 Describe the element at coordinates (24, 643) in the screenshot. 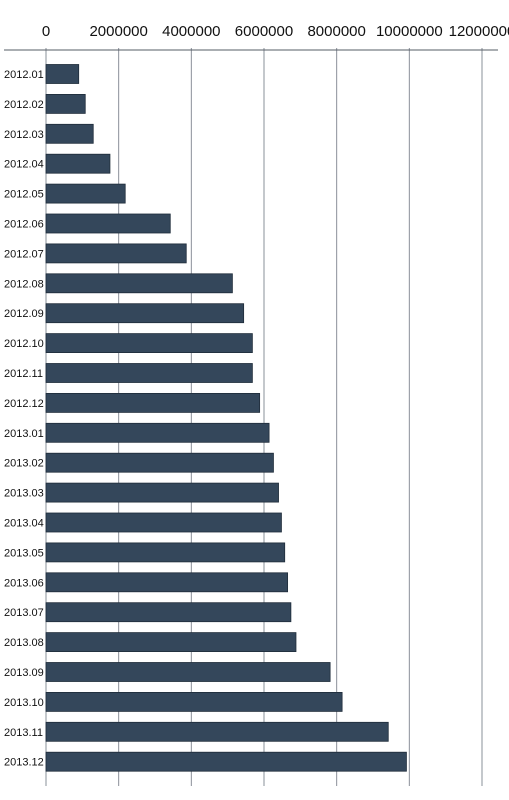

I see `category-label: 2013.08` at that location.